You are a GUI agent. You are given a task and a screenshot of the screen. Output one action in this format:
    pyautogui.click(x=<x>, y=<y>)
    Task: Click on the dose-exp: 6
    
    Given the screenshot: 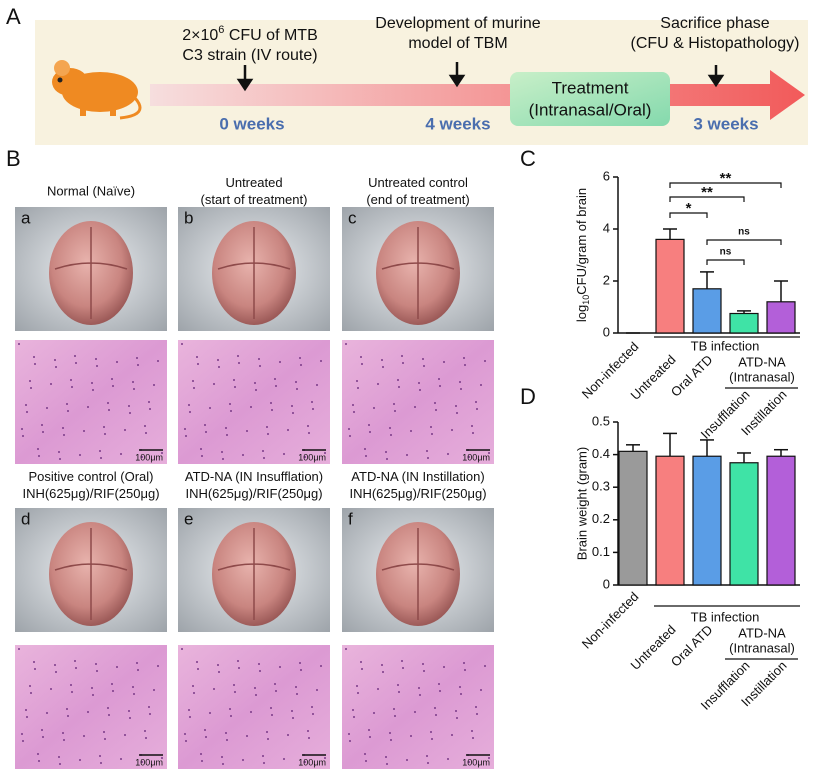 What is the action you would take?
    pyautogui.click(x=221, y=30)
    